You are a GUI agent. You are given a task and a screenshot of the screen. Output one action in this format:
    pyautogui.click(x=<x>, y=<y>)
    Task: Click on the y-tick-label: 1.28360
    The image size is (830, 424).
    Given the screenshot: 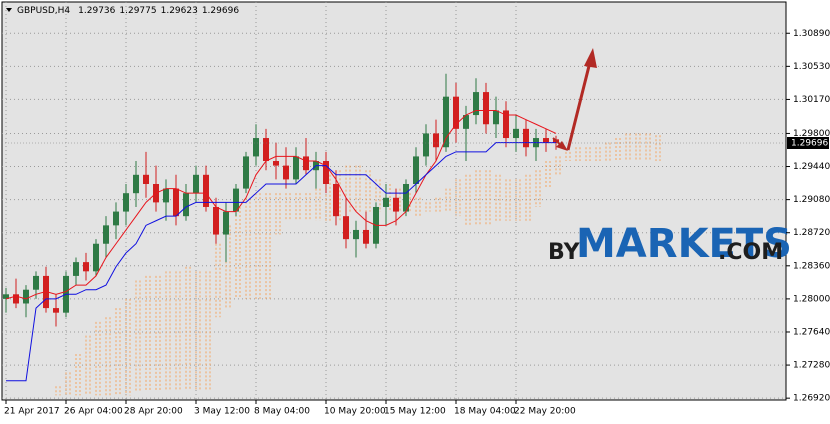 What is the action you would take?
    pyautogui.click(x=811, y=266)
    